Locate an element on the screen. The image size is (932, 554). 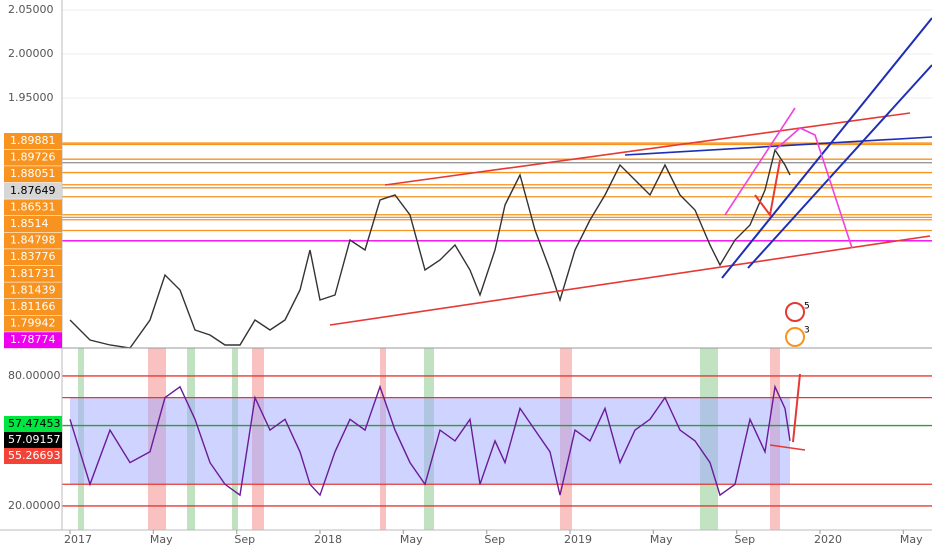
level-label: 57.09157 is located at coordinates (34, 439).